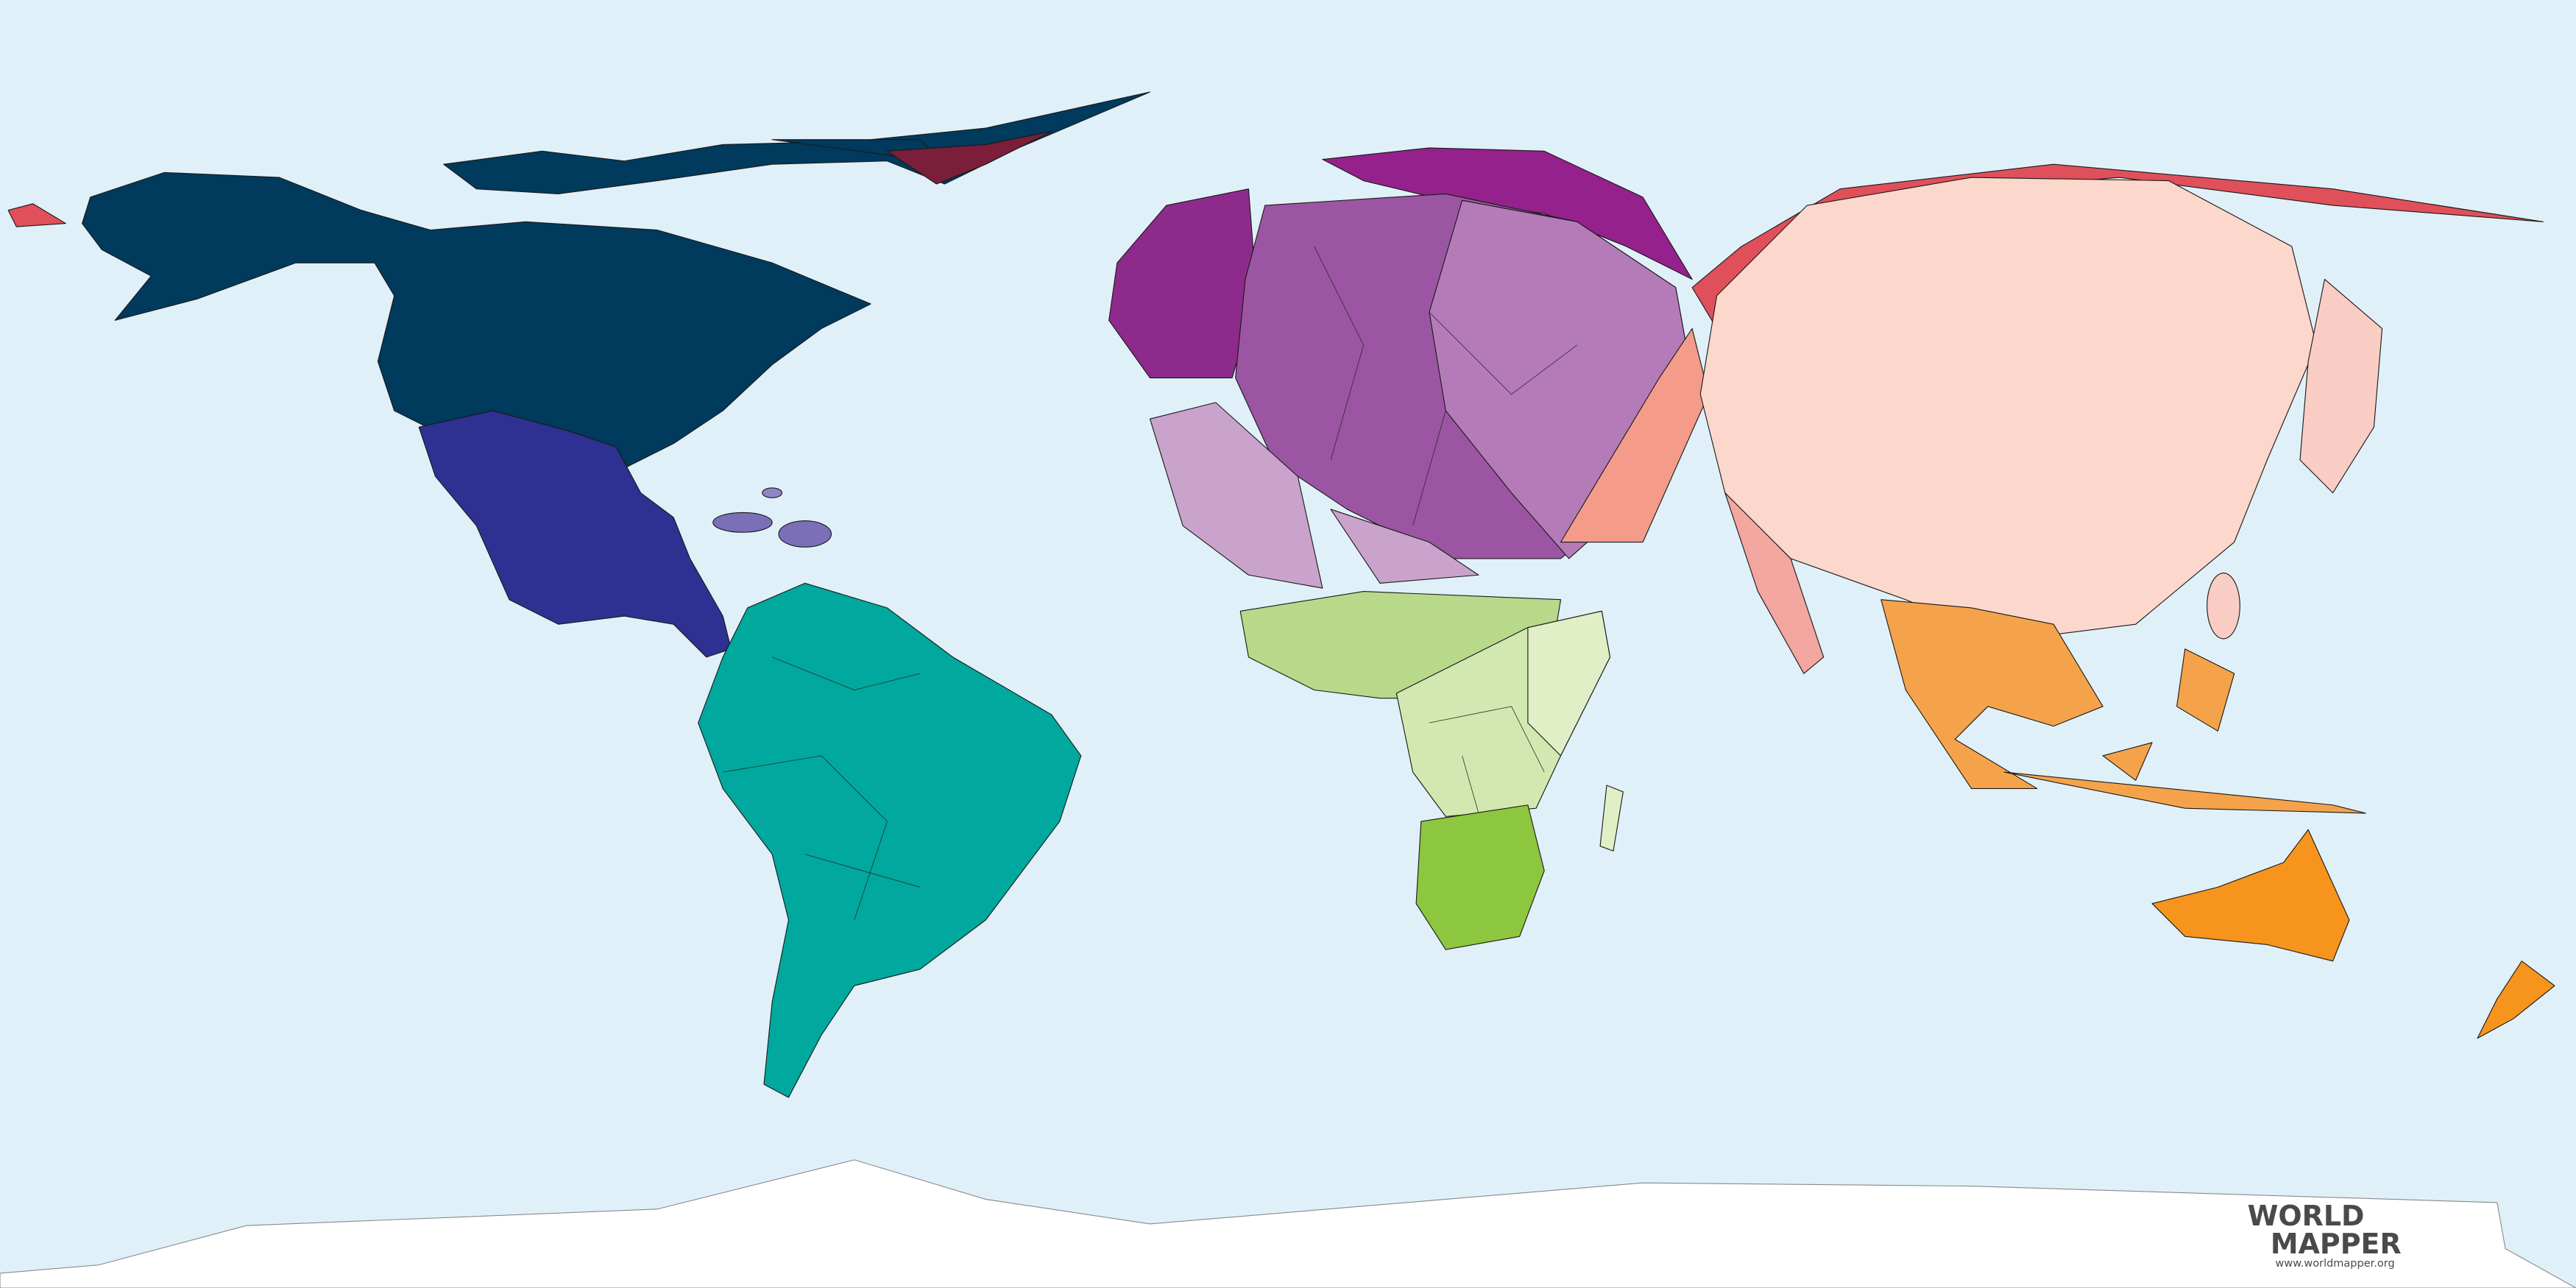 This screenshot has height=1288, width=2576. What do you see at coordinates (2041, 425) in the screenshot?
I see `asia` at bounding box center [2041, 425].